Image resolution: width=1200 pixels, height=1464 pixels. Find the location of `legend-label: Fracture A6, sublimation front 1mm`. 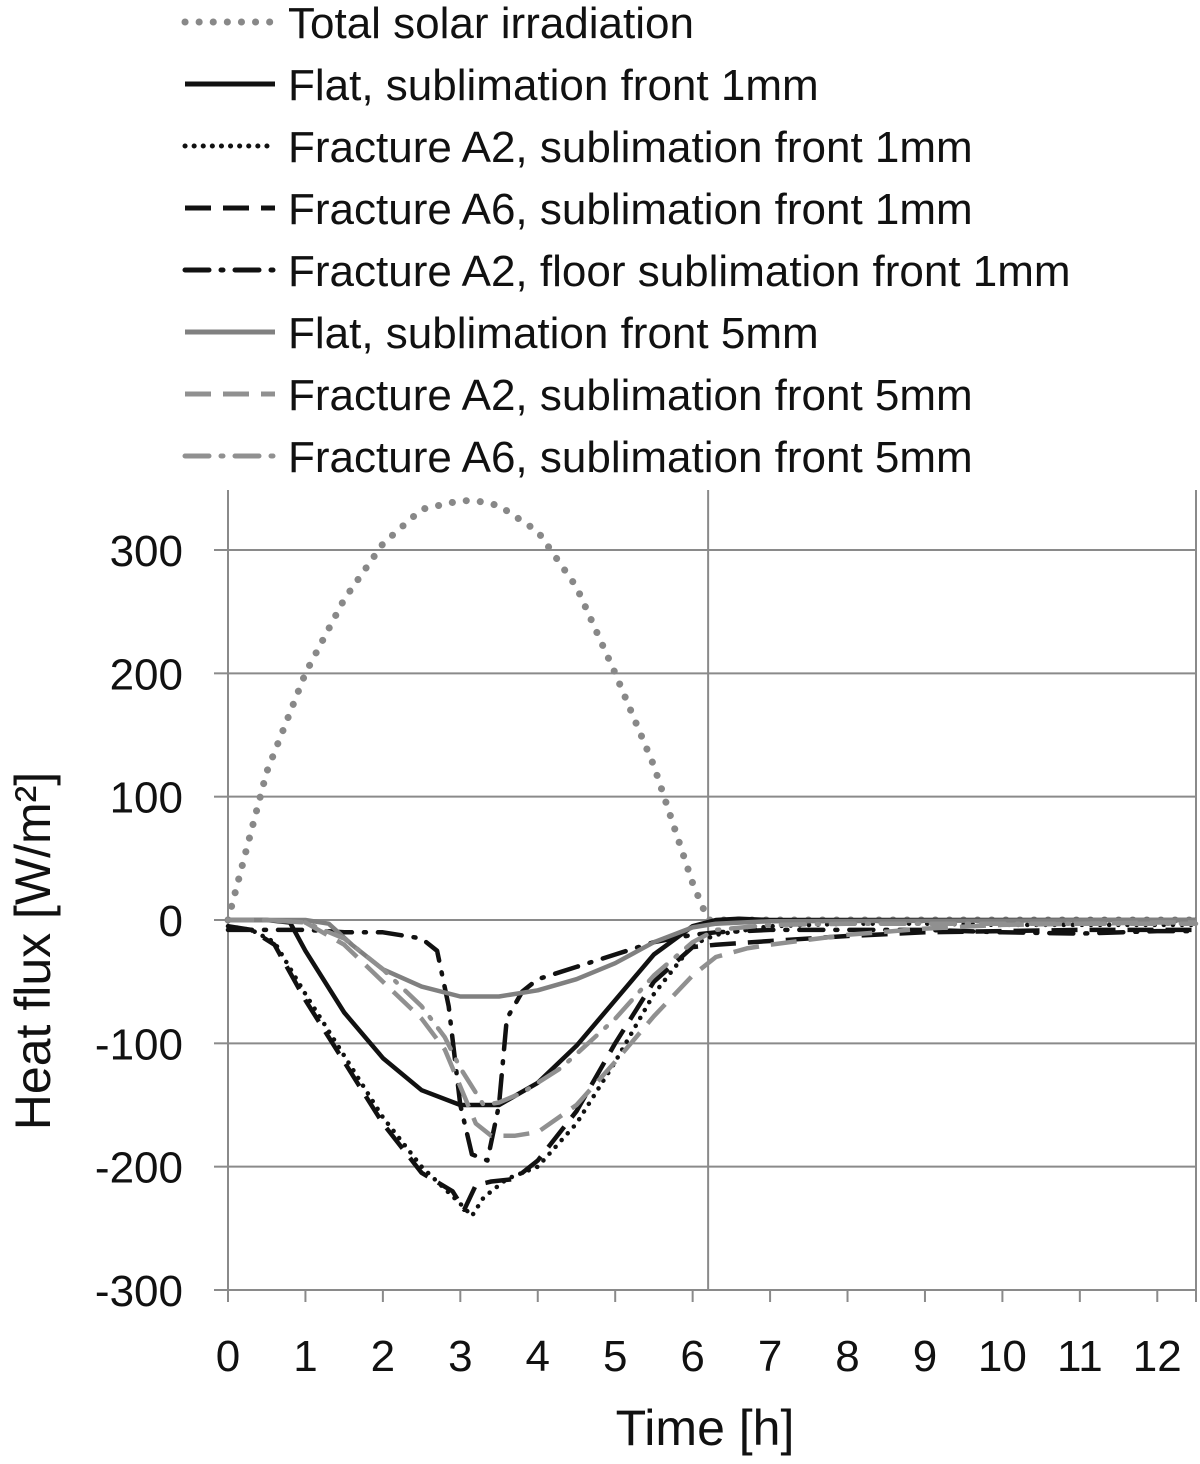

legend-label: Fracture A6, sublimation front 1mm is located at coordinates (630, 209).